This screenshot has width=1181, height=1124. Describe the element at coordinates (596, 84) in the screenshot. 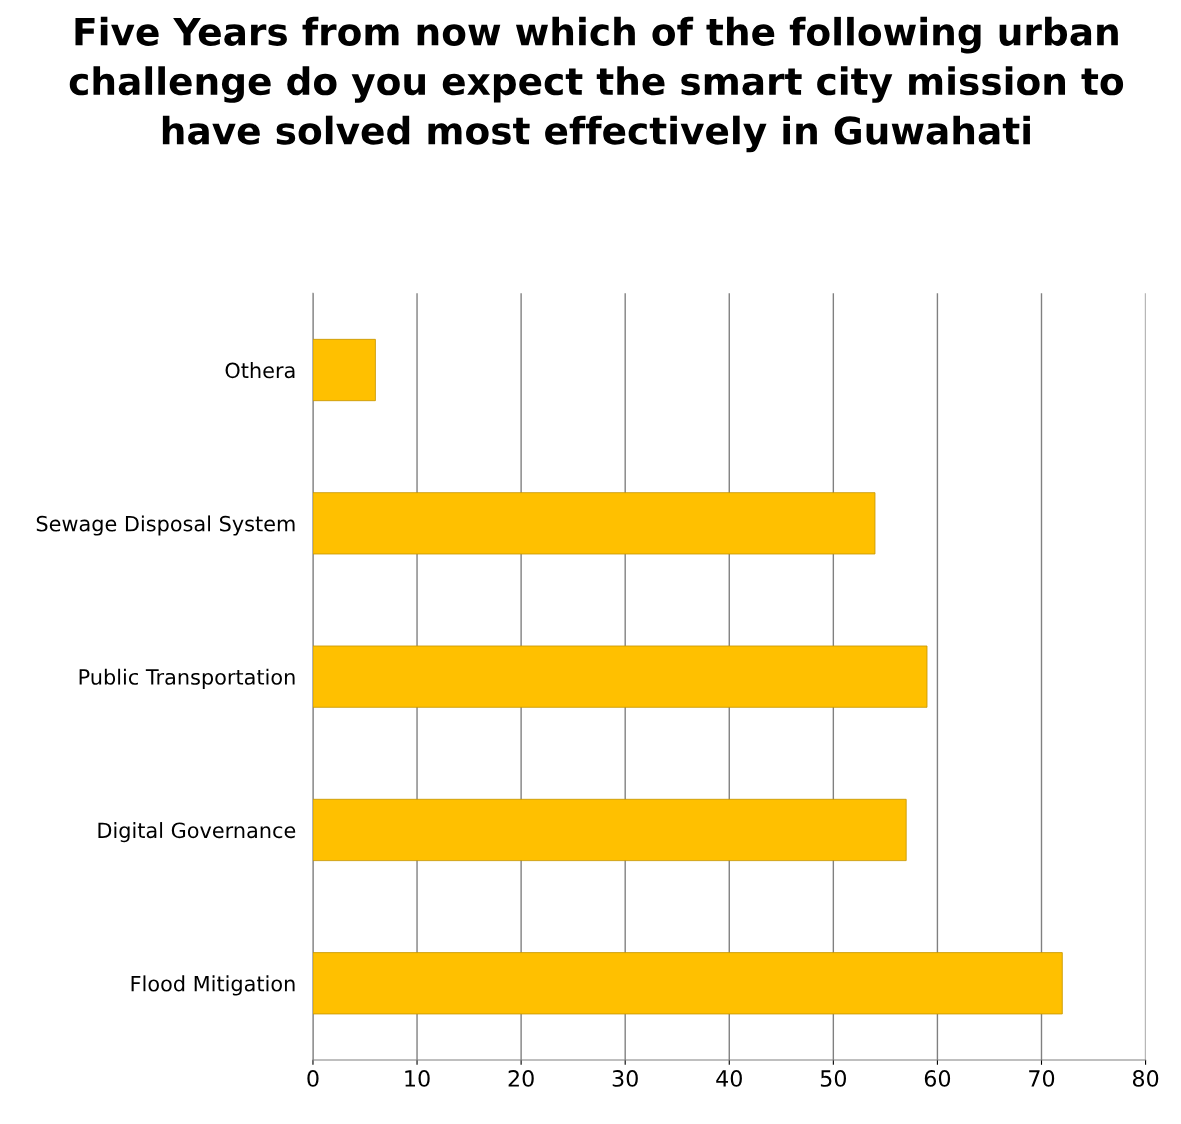

I see `chart-title: Five Years from now which of the following urban challenge do you expect the smart city mission to have solved most effectively in Guwahati` at that location.